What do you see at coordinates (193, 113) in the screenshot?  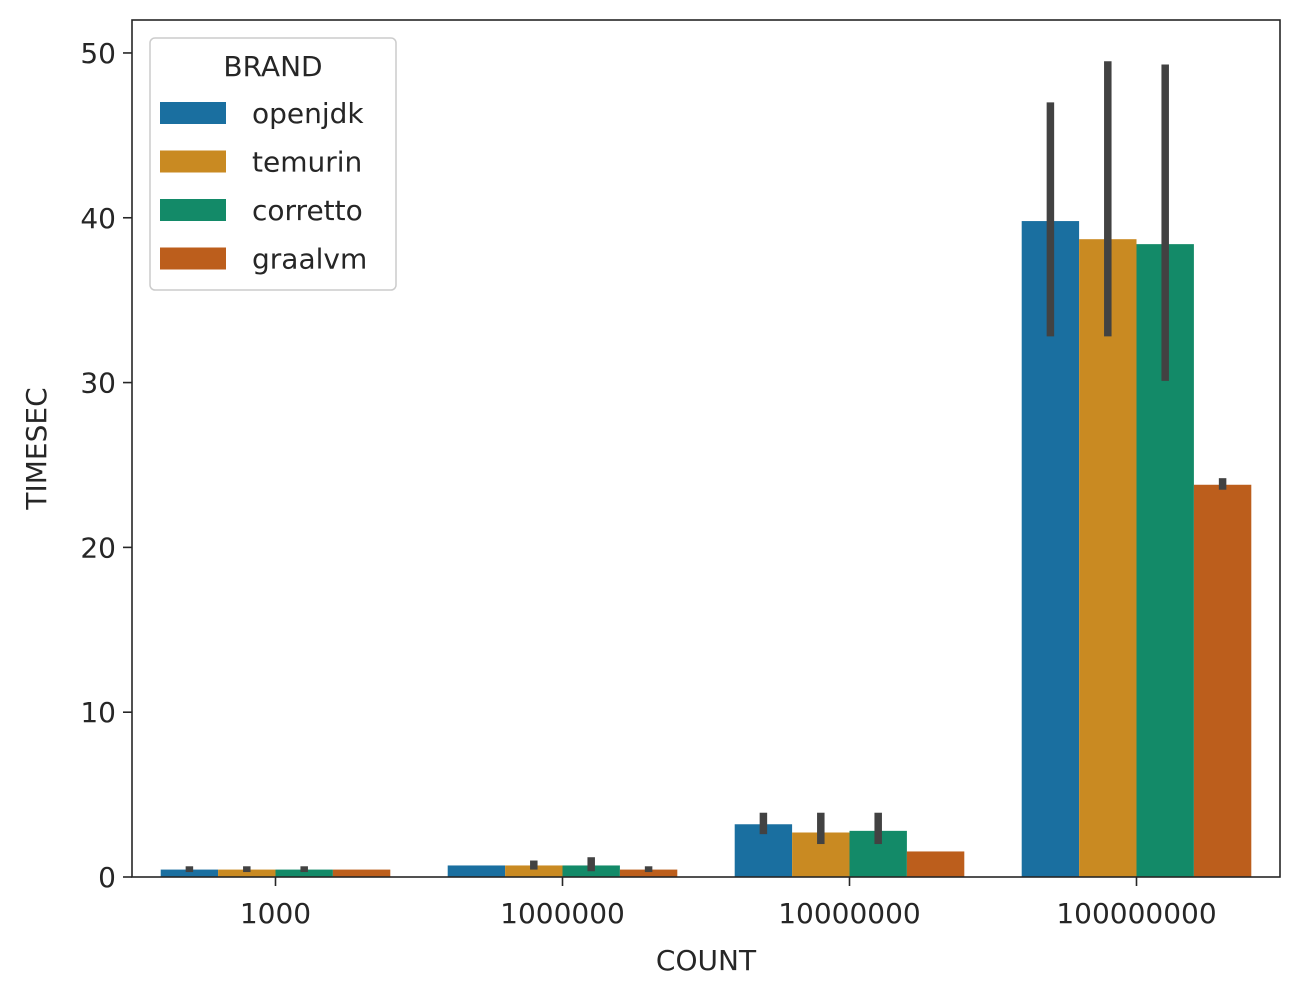 I see `legend-swatch-openjdk` at bounding box center [193, 113].